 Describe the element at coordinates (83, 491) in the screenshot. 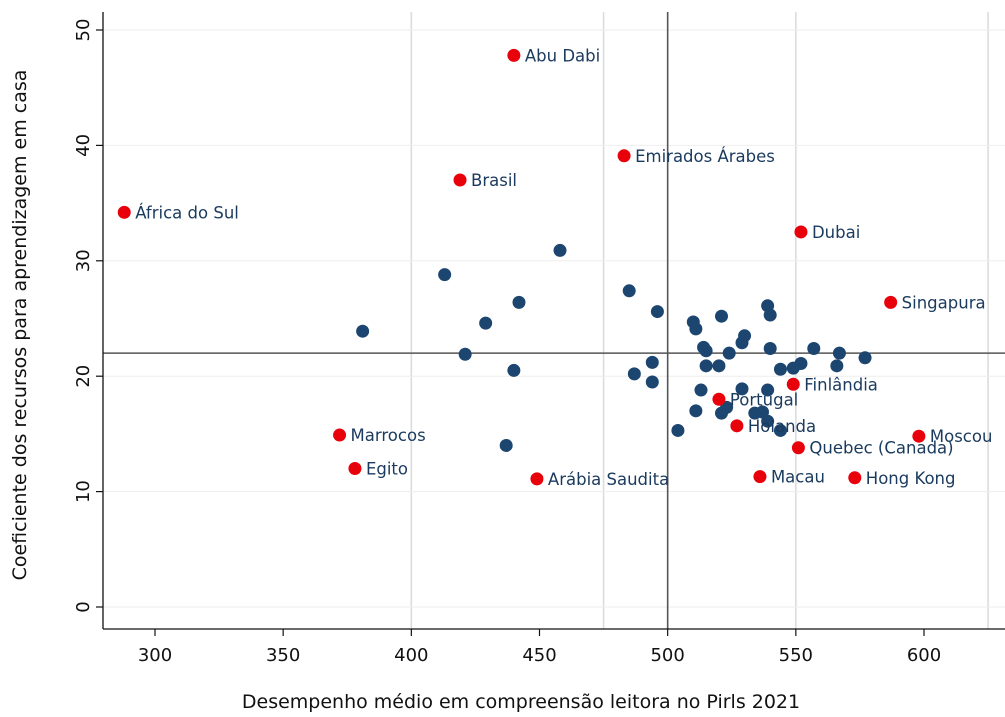

I see `y-tick-label: 10` at that location.